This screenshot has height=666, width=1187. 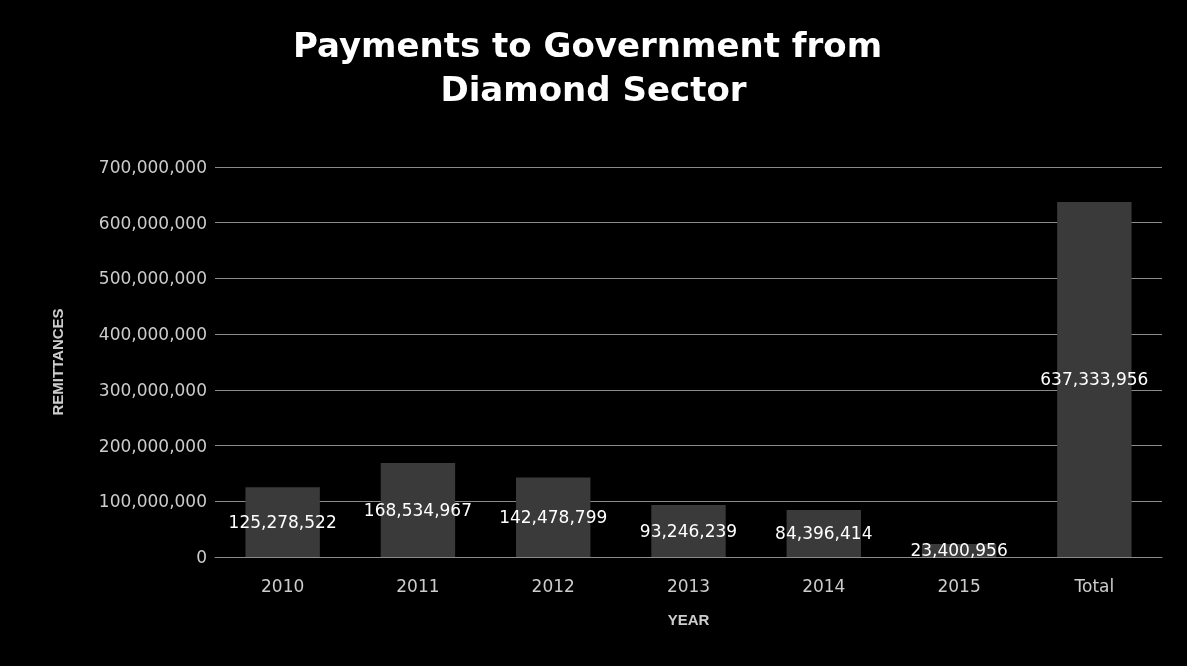 I want to click on x-tick-label: 2014, so click(x=824, y=585).